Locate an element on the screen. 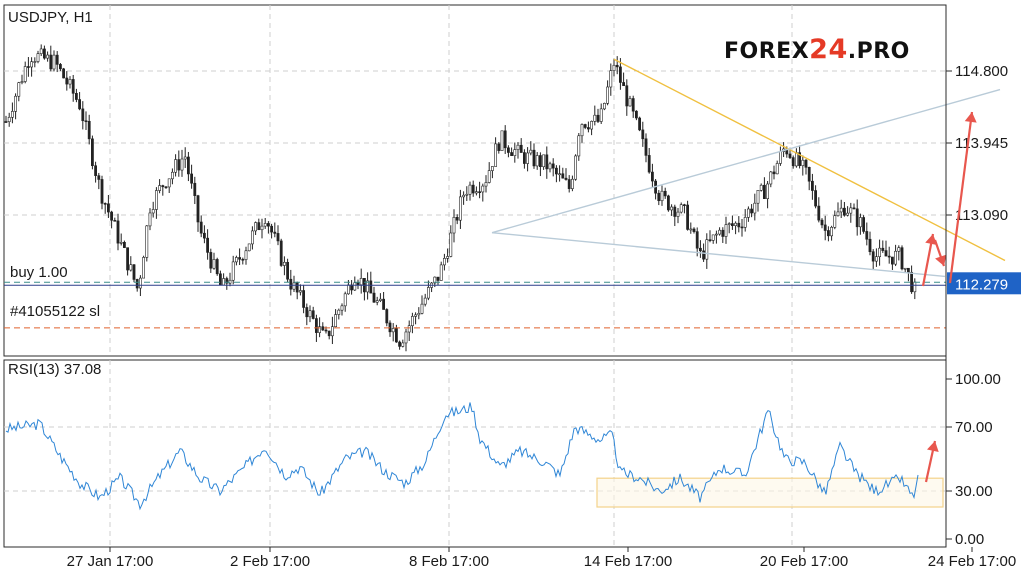 The height and width of the screenshot is (577, 1024). rsi-y-tick-label: 70.00 is located at coordinates (974, 427).